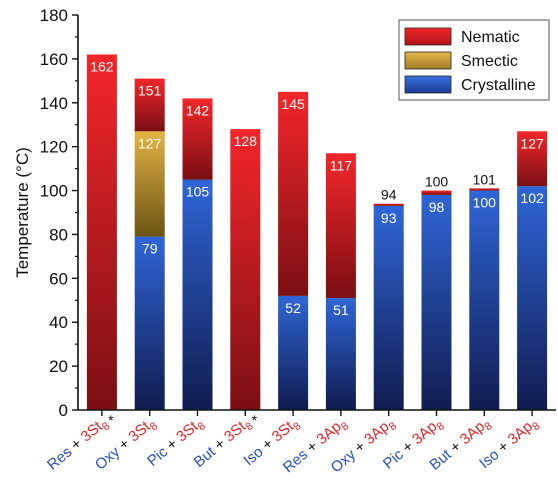  What do you see at coordinates (54, 147) in the screenshot?
I see `y-tick-label: 120` at bounding box center [54, 147].